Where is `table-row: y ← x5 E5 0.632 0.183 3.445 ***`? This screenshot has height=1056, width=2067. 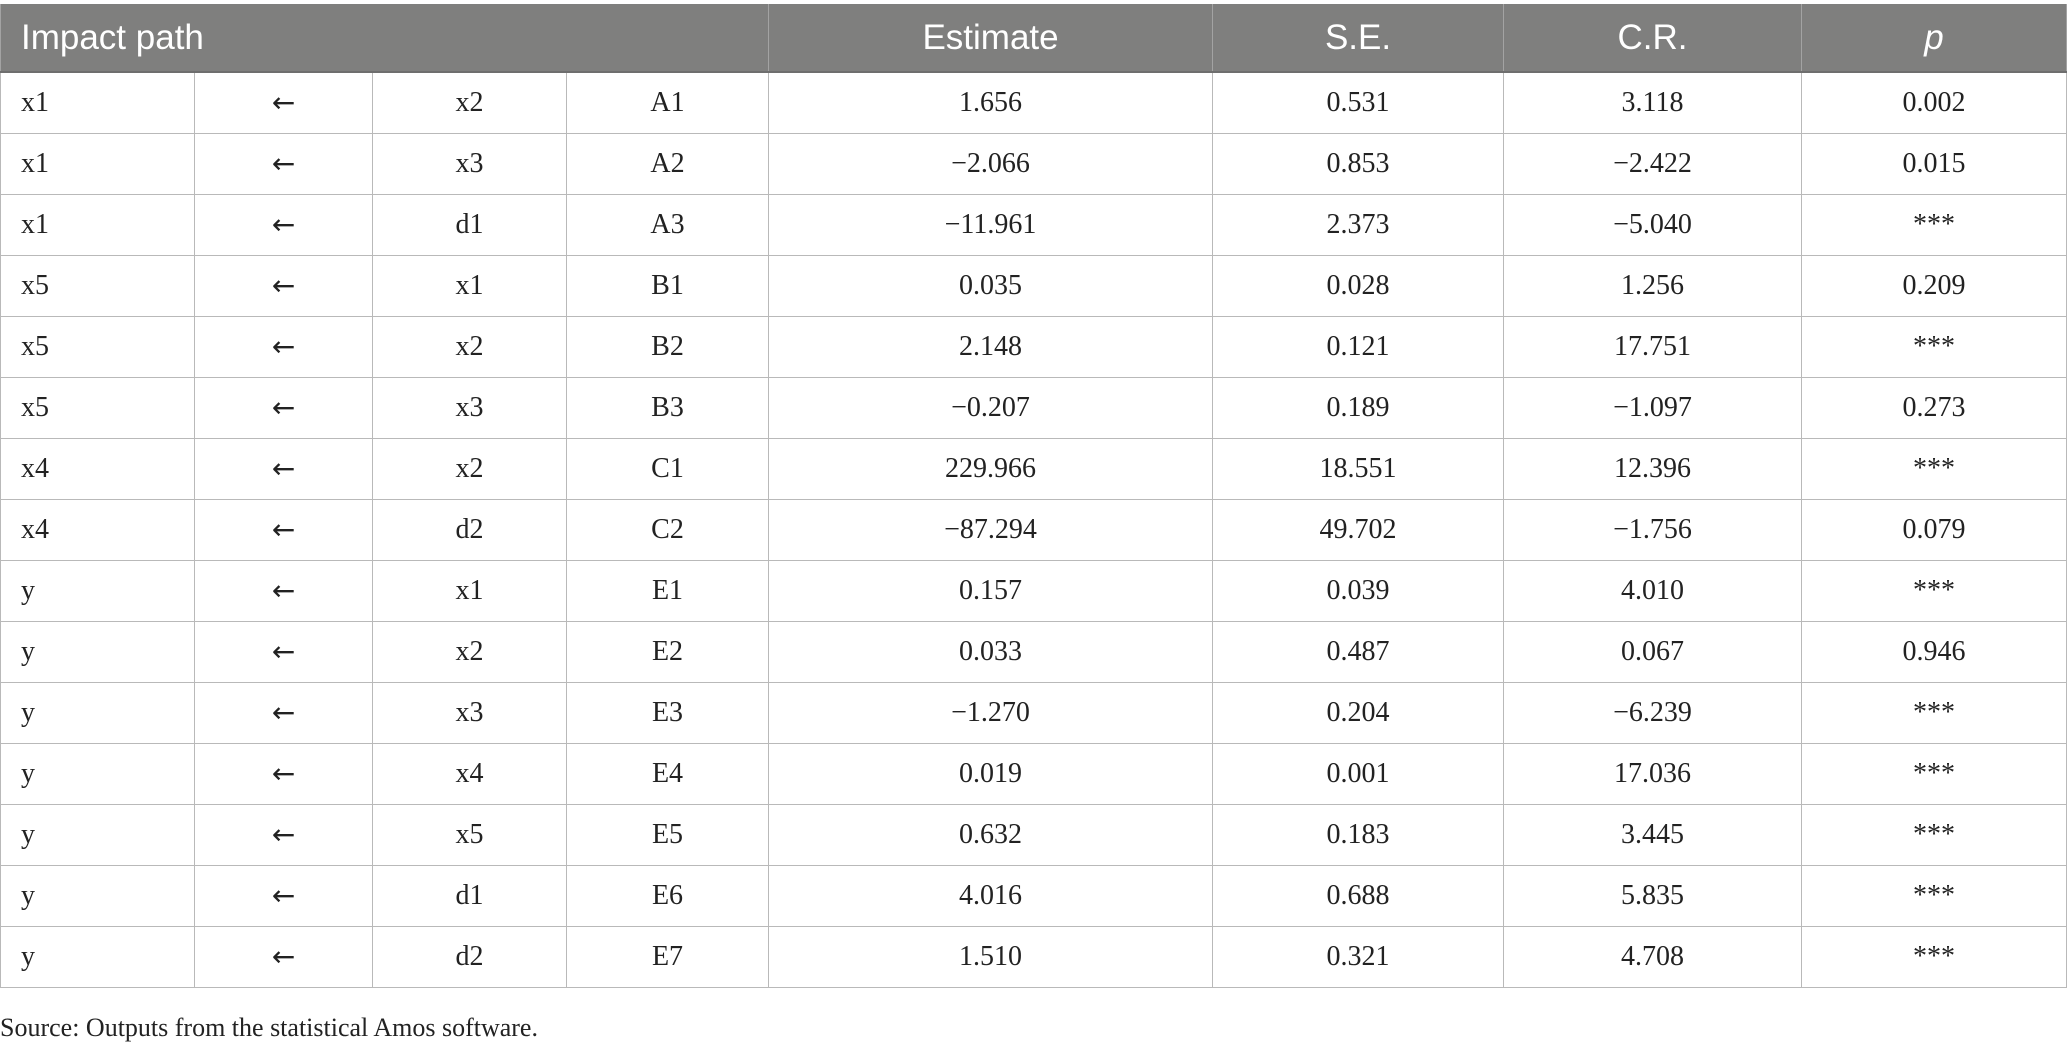 table-row: y ← x5 E5 0.632 0.183 3.445 *** is located at coordinates (1033, 834).